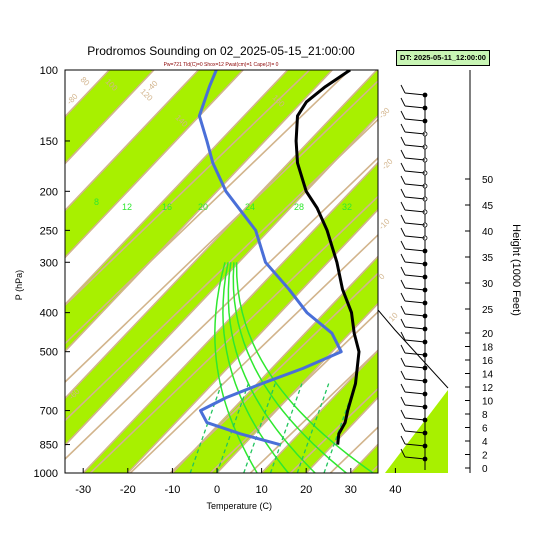  I want to click on wind-panel-outline, so click(413, 337).